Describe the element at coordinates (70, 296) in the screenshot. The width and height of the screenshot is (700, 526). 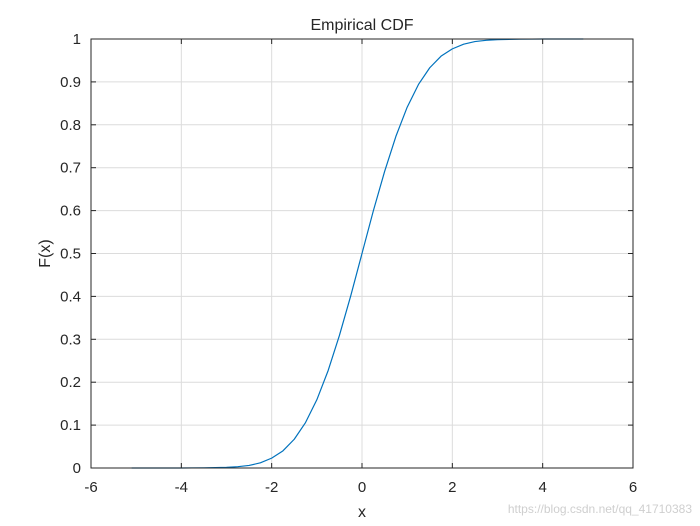
I see `y-tick-label: 0.4` at that location.